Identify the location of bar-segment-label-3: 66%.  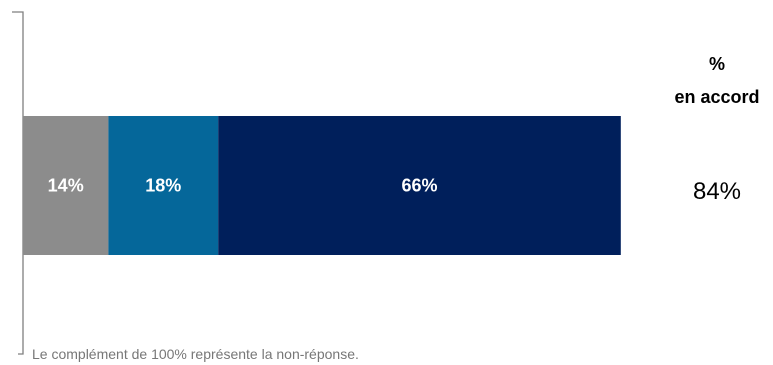
(419, 186).